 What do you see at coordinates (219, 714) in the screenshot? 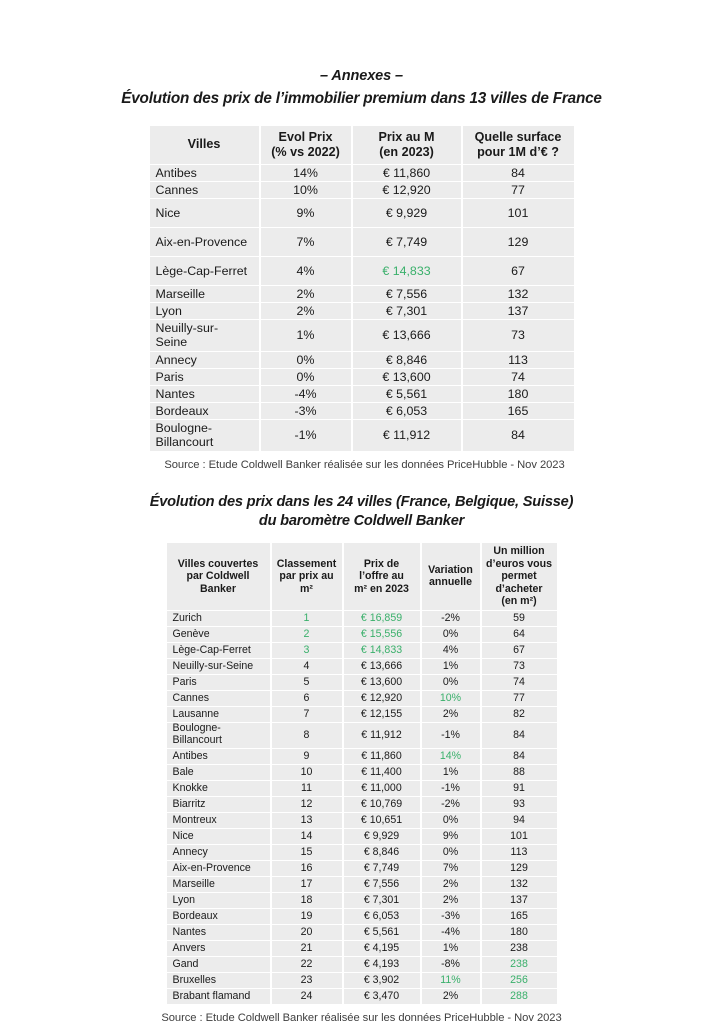
I see `cell-ville: Lausanne` at bounding box center [219, 714].